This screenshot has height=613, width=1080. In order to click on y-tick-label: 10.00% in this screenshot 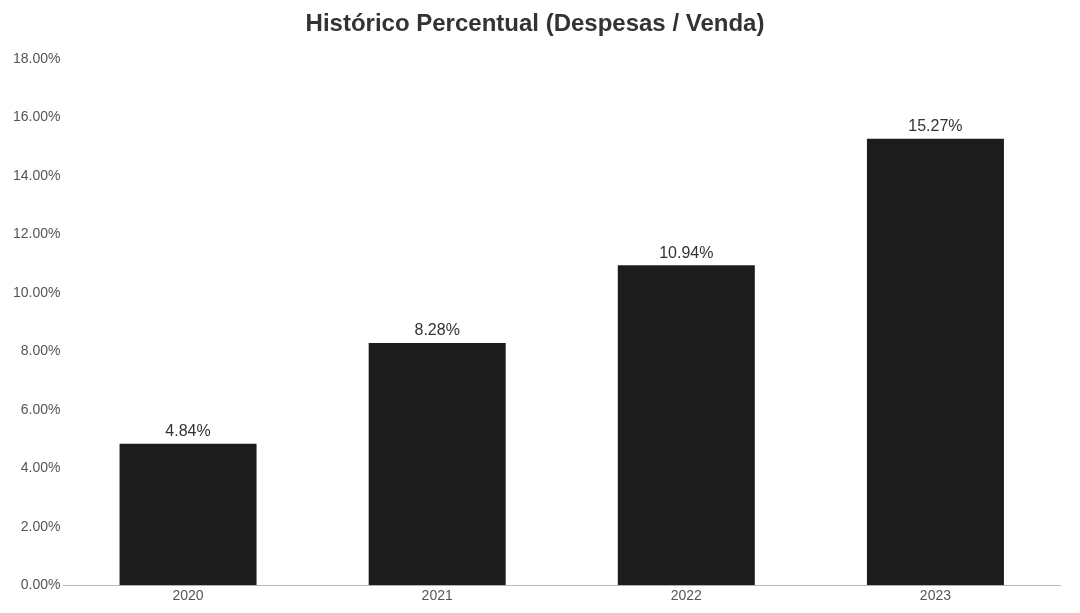, I will do `click(37, 291)`.